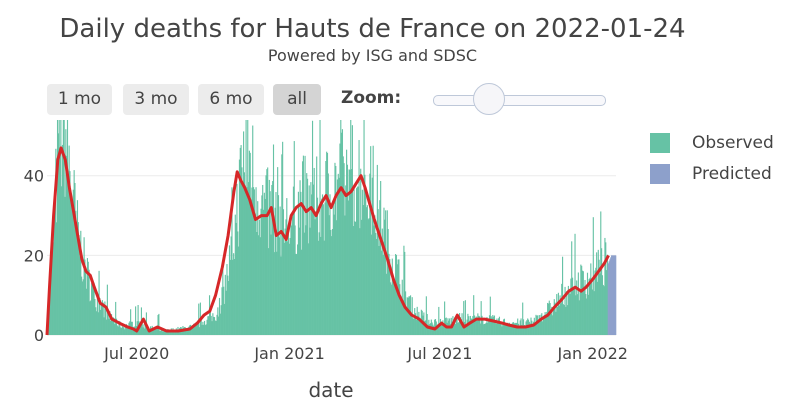 This screenshot has width=800, height=407. Describe the element at coordinates (297, 99) in the screenshot. I see `range-button-all: all` at that location.